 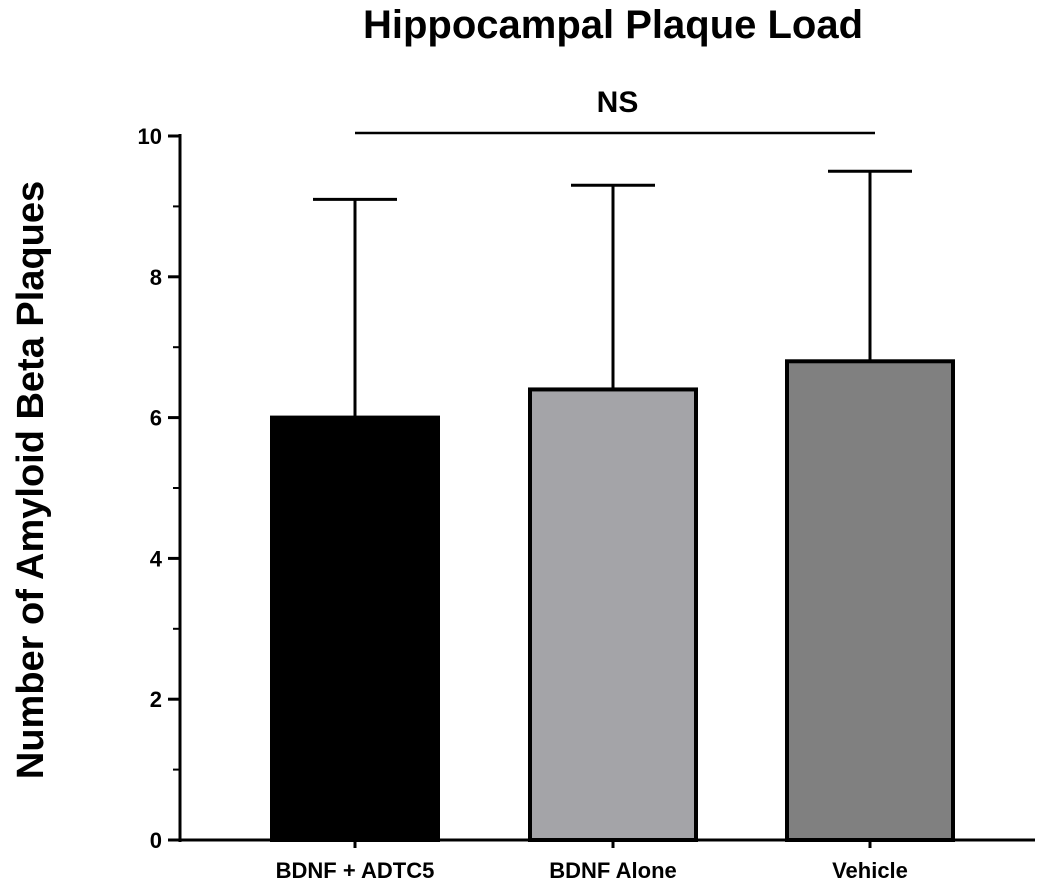 I want to click on y-tick-label: 8, so click(x=156, y=277).